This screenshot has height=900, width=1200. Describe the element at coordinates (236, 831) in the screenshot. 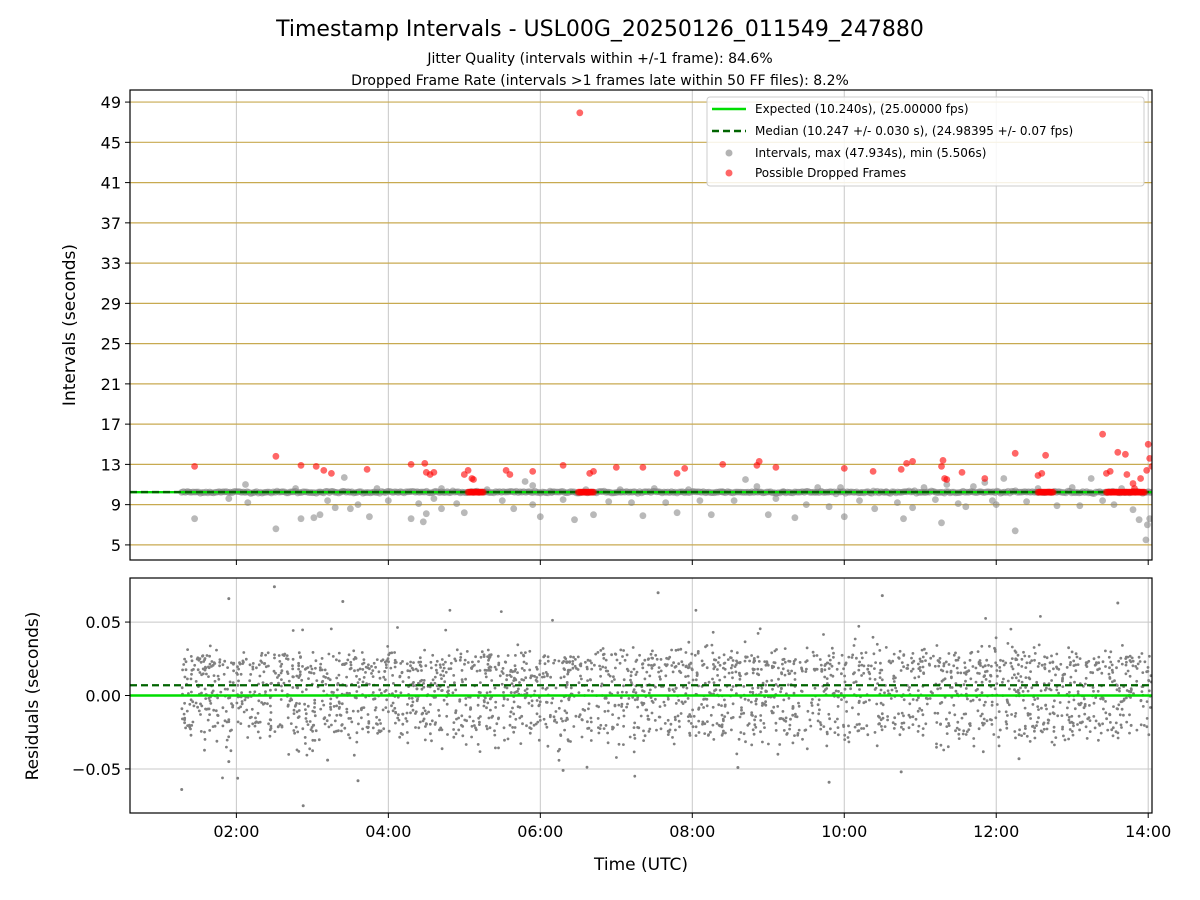

I see `x-tick-label-2: 02:00` at that location.